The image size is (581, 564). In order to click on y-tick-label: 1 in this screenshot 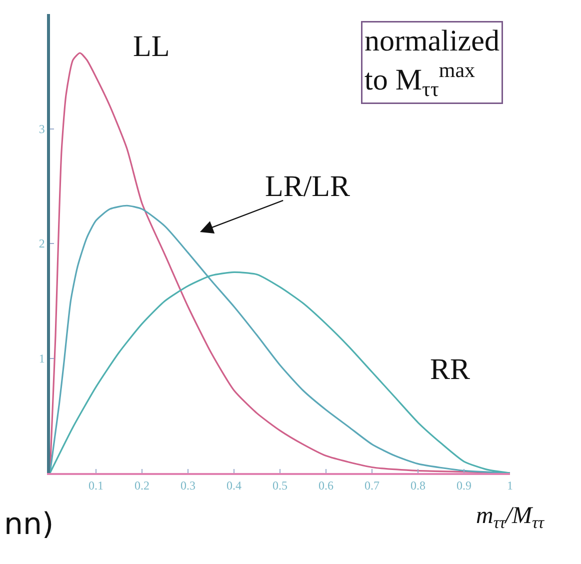, I will do `click(41, 358)`.